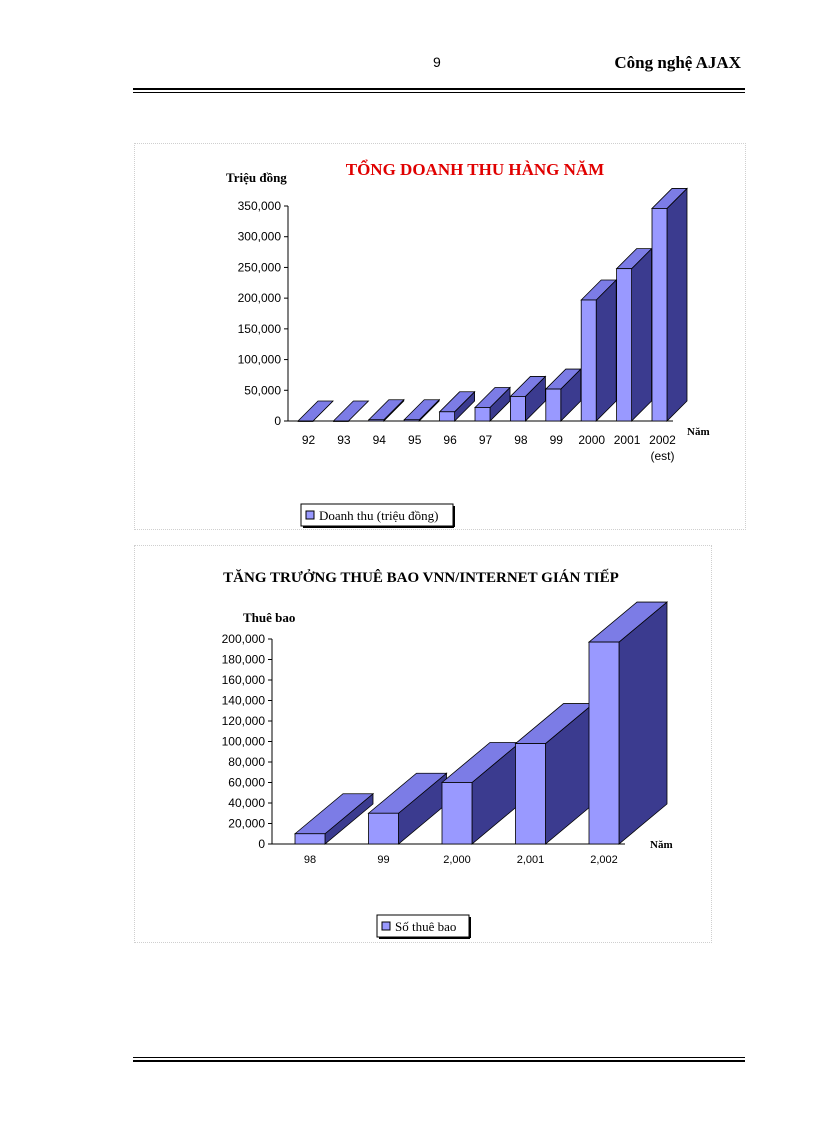 The height and width of the screenshot is (1123, 816). What do you see at coordinates (379, 515) in the screenshot?
I see `legend-label: Doanh thu (triệu đồng)` at bounding box center [379, 515].